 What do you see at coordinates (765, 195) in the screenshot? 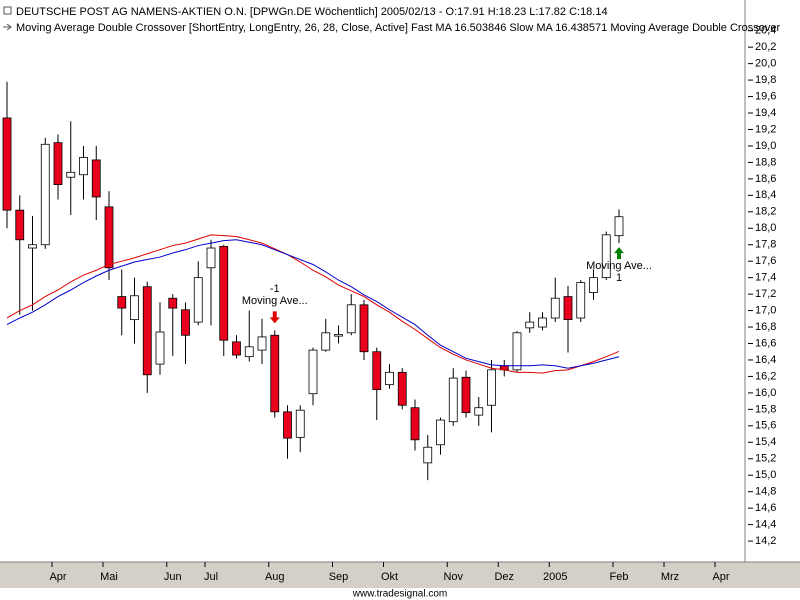
I see `y-tick-label: 18,4` at bounding box center [765, 195].